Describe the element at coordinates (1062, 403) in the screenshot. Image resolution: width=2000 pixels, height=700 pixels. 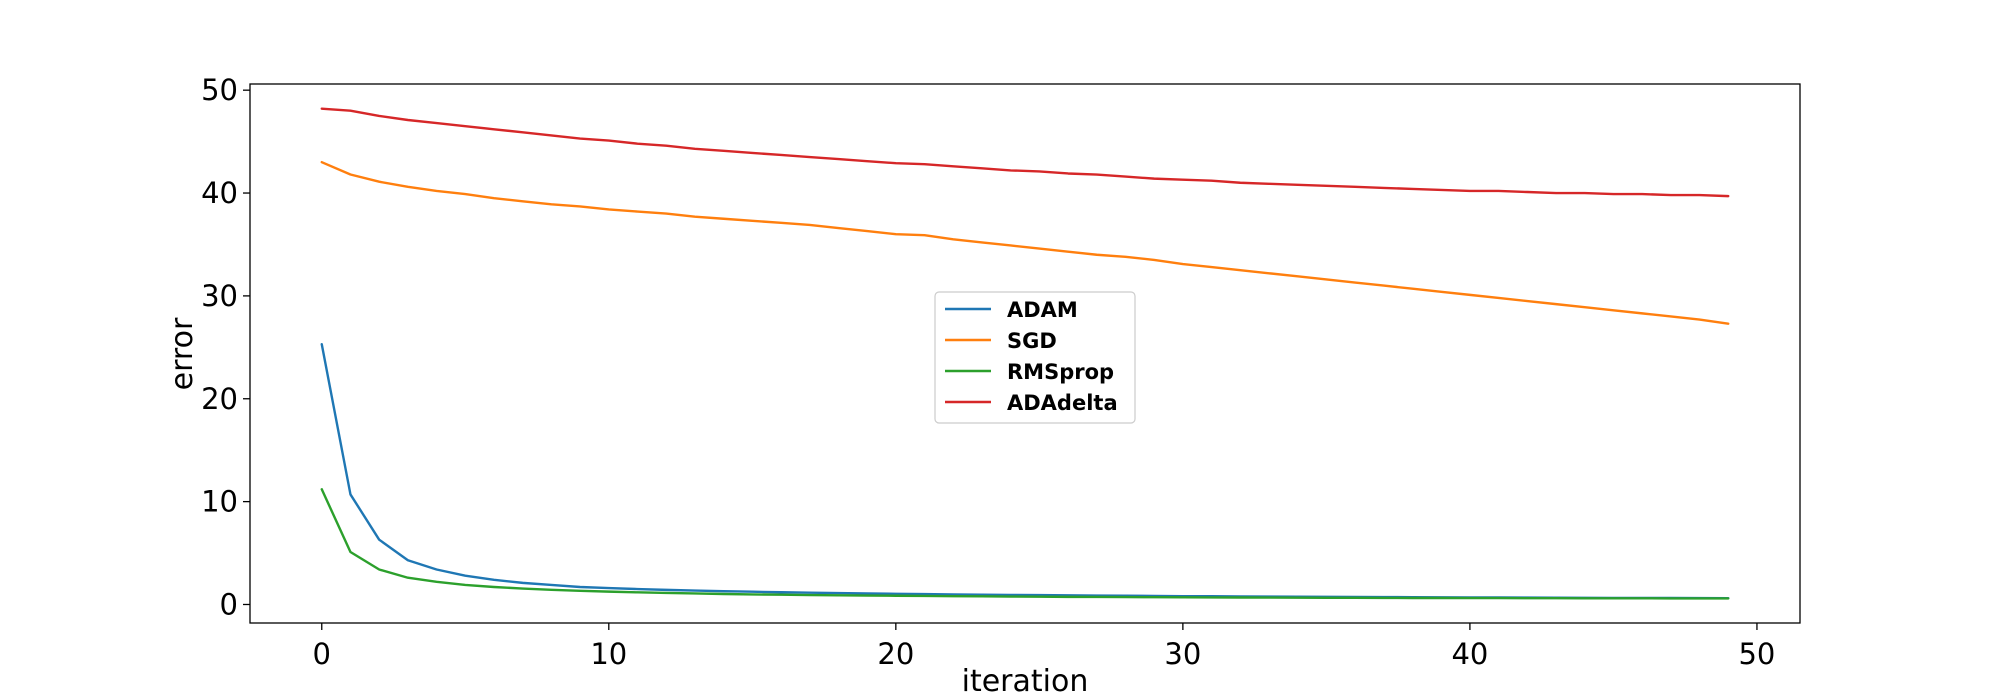
I see `legend-label-adadelta: ADAdelta` at that location.